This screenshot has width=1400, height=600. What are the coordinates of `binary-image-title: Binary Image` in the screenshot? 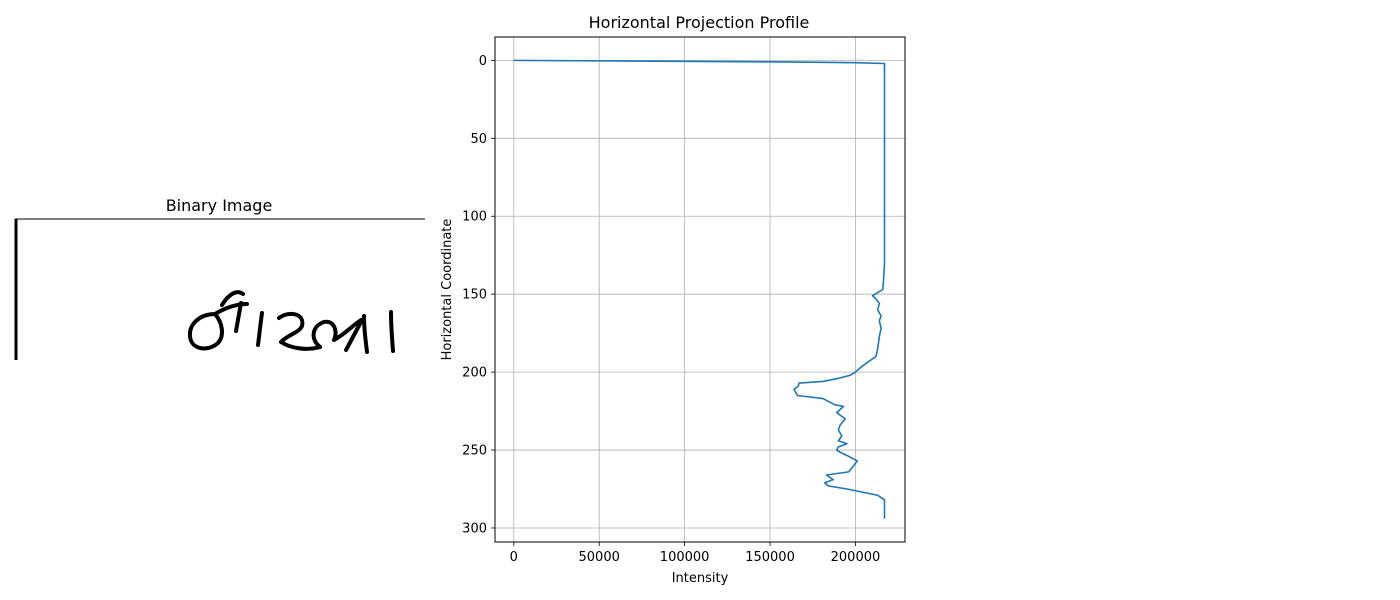 It's located at (219, 205).